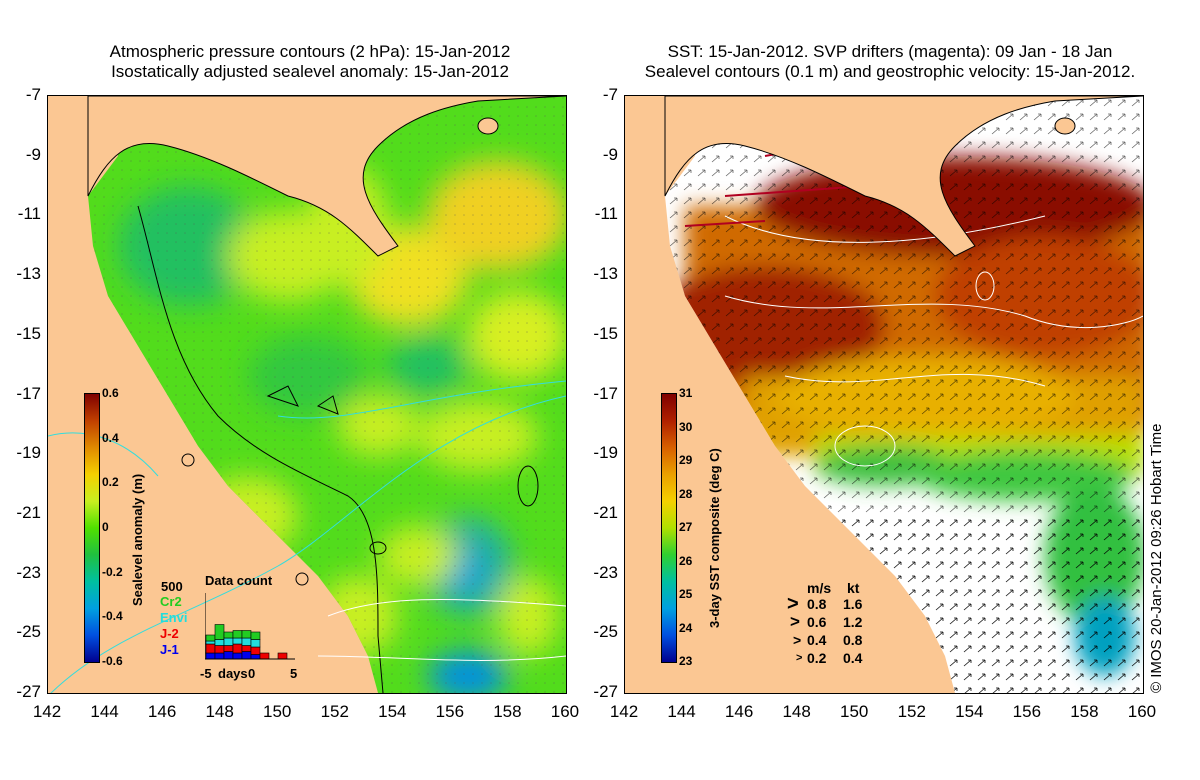  I want to click on velocity-kt-value: 1.2, so click(853, 622).